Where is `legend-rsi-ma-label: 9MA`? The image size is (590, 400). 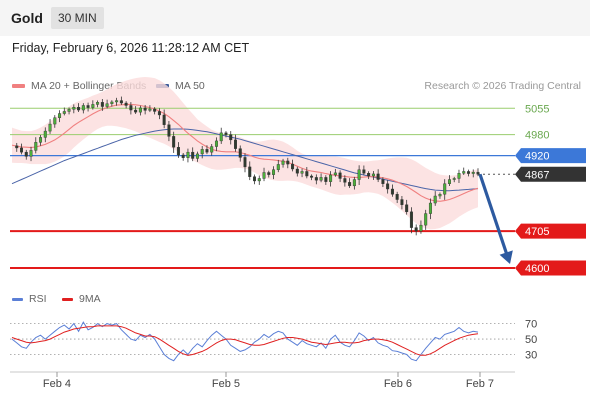 legend-rsi-ma-label: 9MA is located at coordinates (90, 299).